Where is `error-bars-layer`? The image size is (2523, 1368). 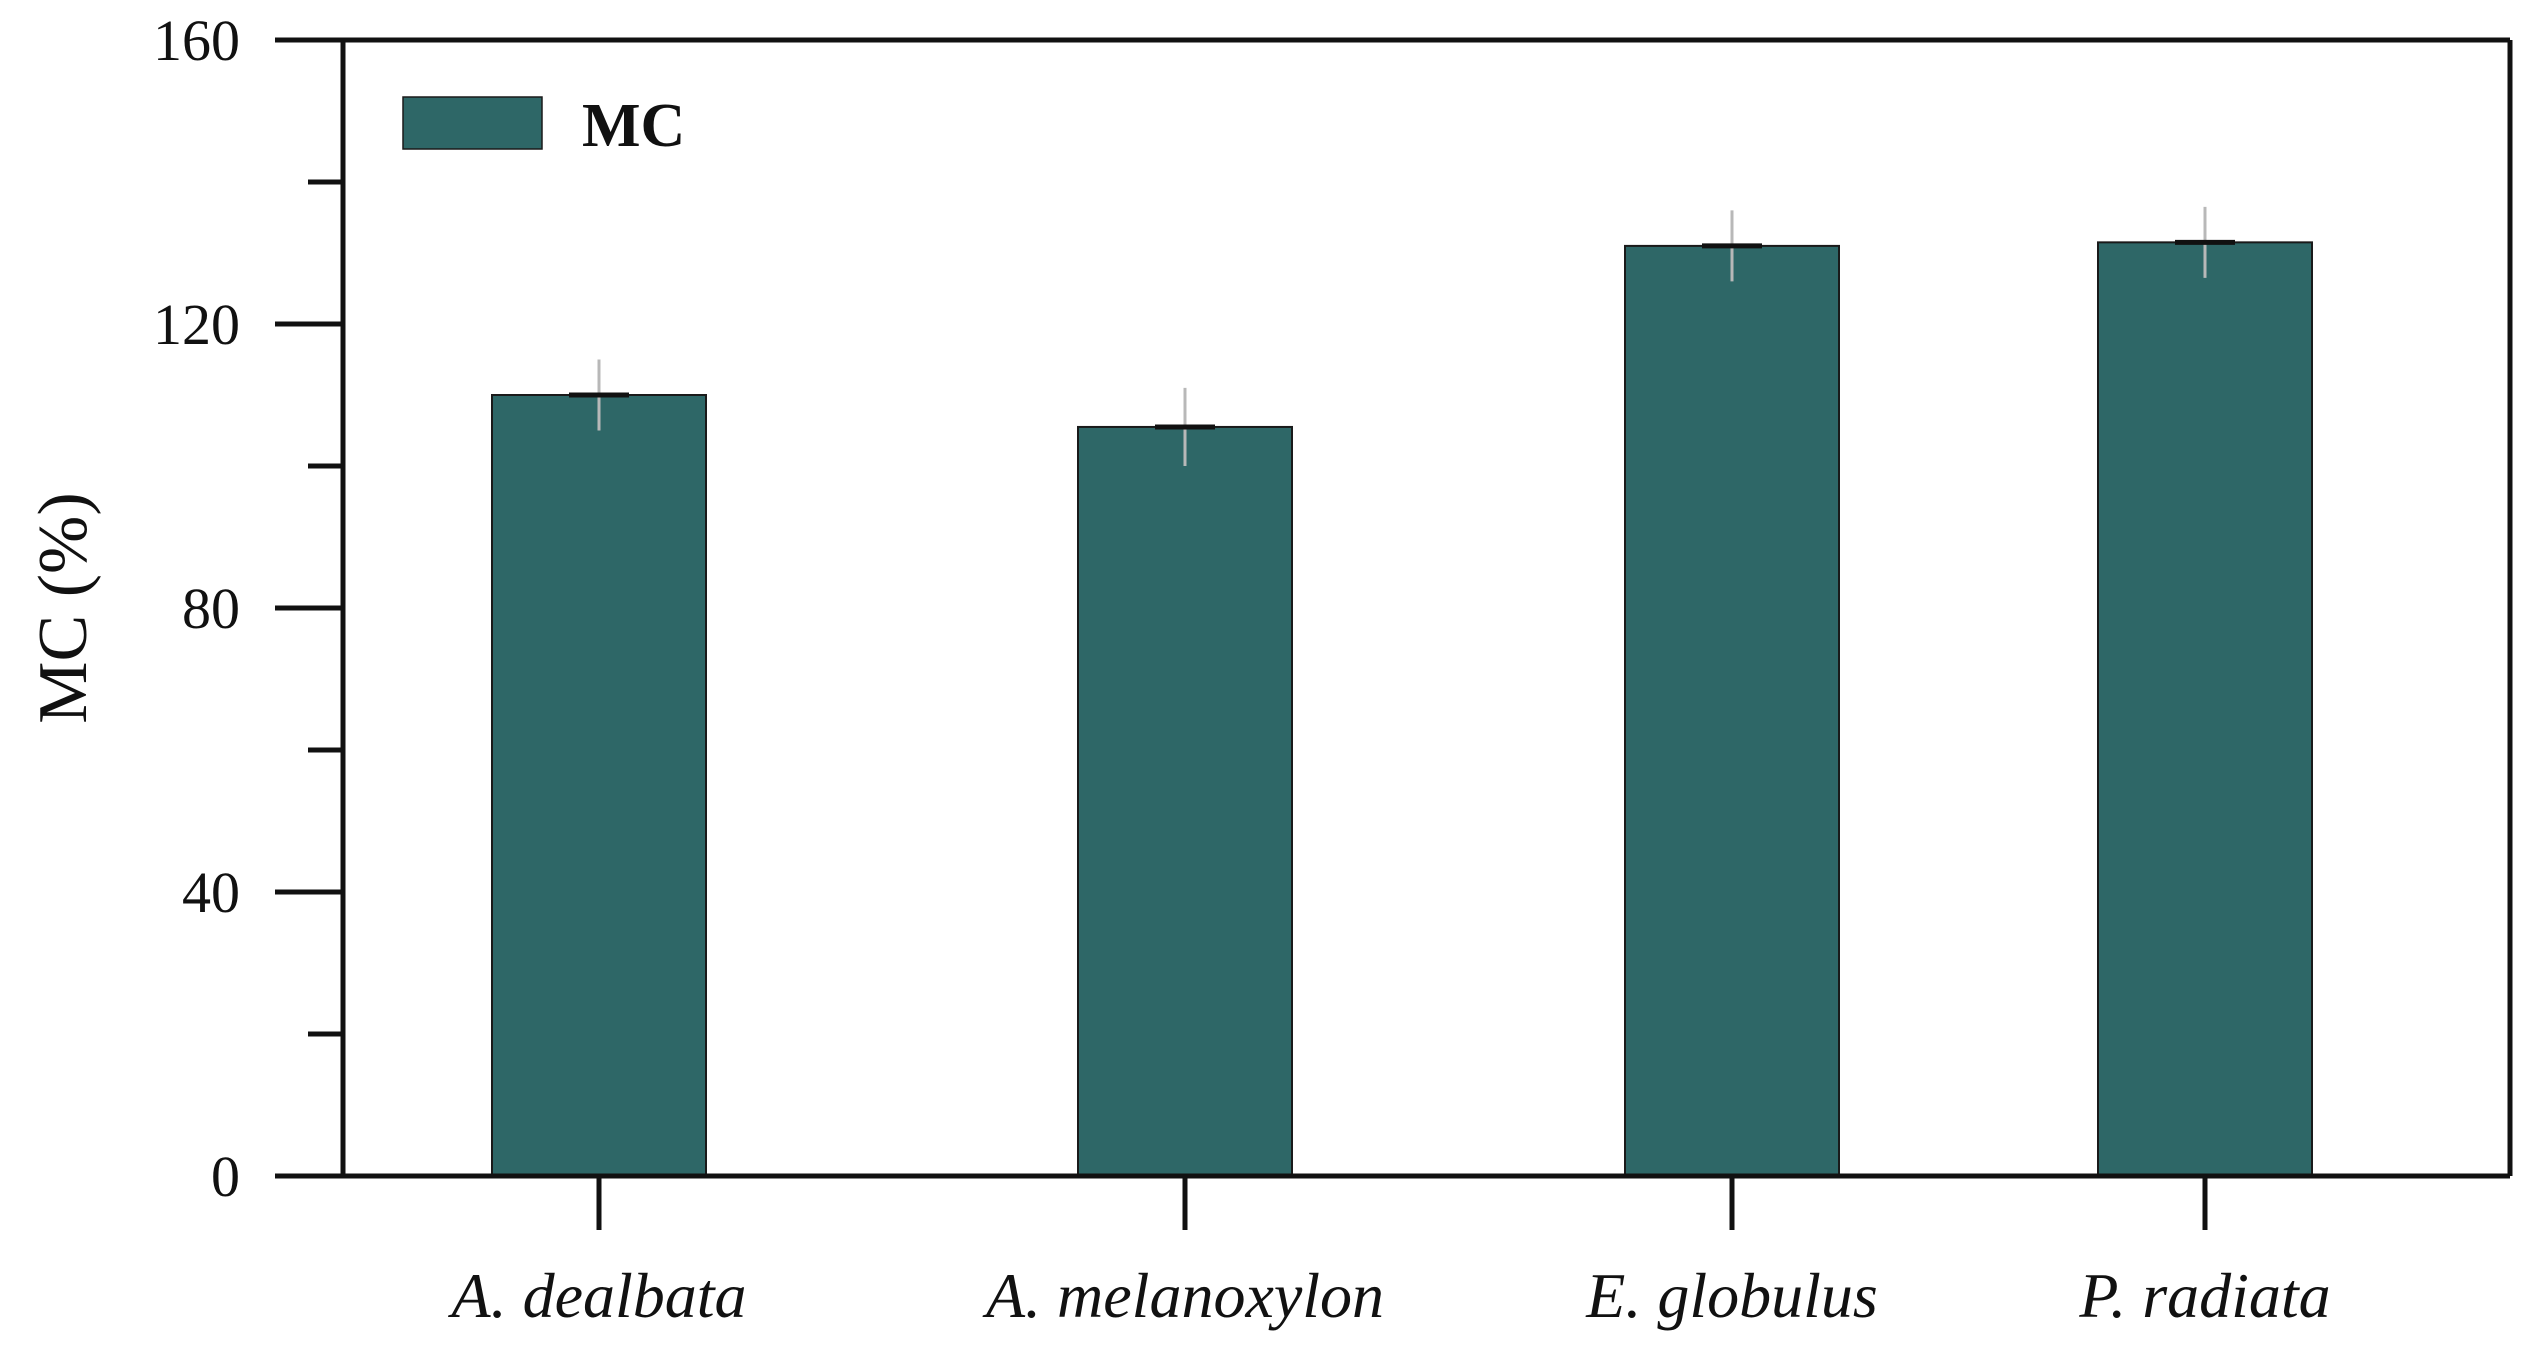
error-bars-layer is located at coordinates (1402, 336).